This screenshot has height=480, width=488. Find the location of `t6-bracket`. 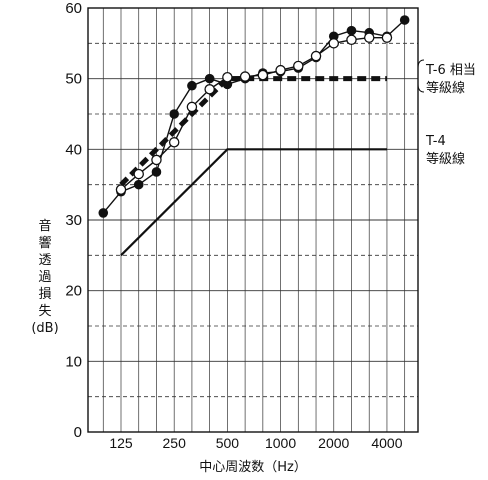

t6-bracket is located at coordinates (421, 76).